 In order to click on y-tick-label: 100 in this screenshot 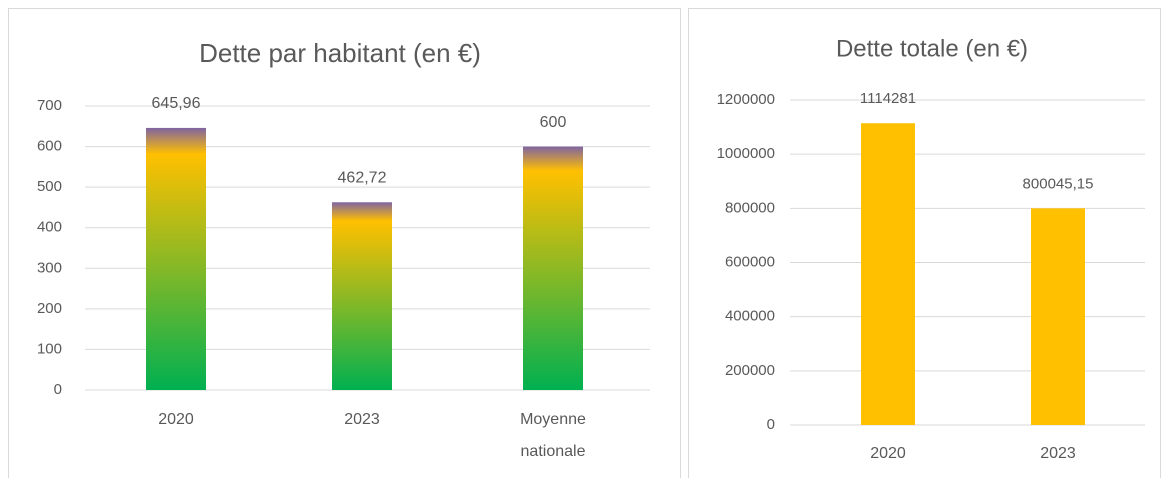, I will do `click(49, 348)`.